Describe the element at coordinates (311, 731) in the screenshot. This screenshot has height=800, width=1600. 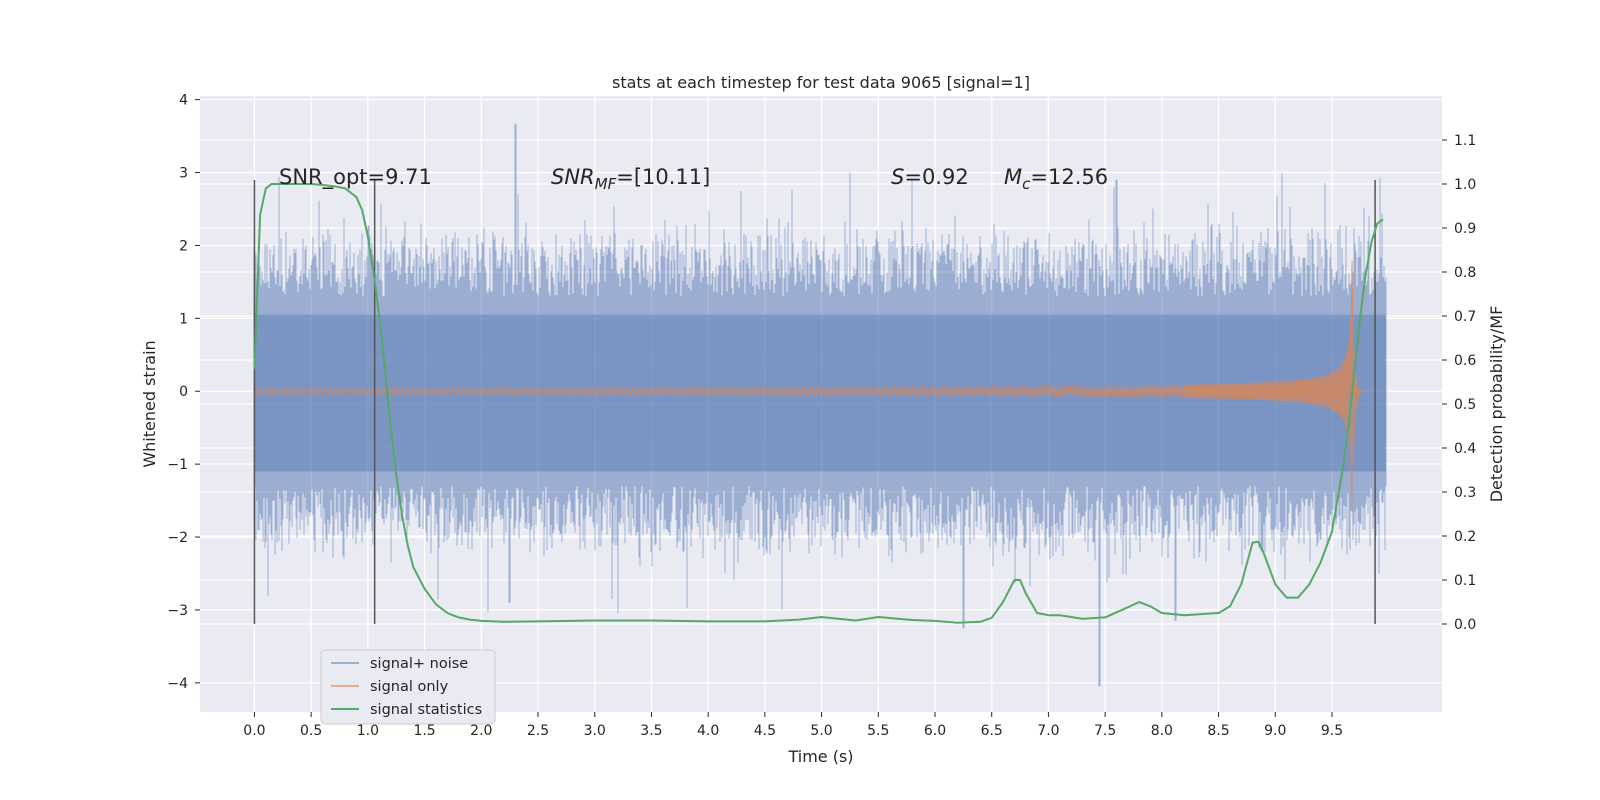
I see `x-tick-label: 0.5` at that location.